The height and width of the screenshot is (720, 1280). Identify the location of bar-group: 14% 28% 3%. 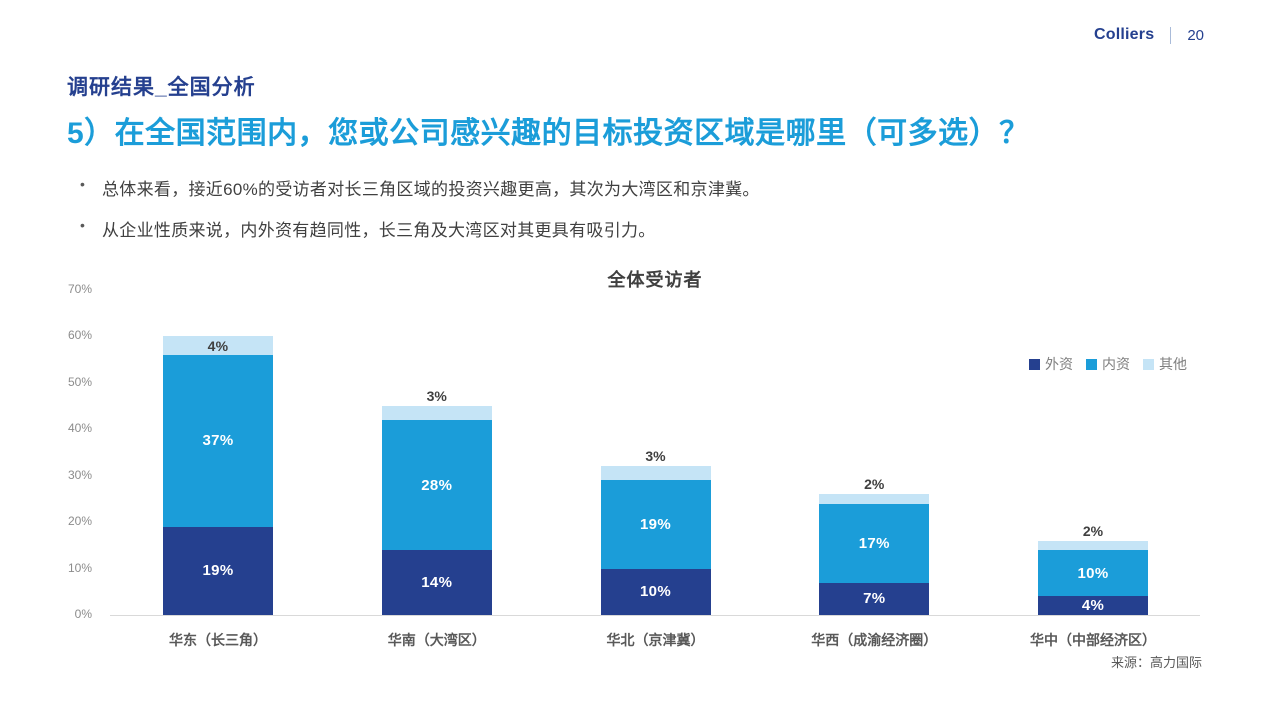
(436, 452).